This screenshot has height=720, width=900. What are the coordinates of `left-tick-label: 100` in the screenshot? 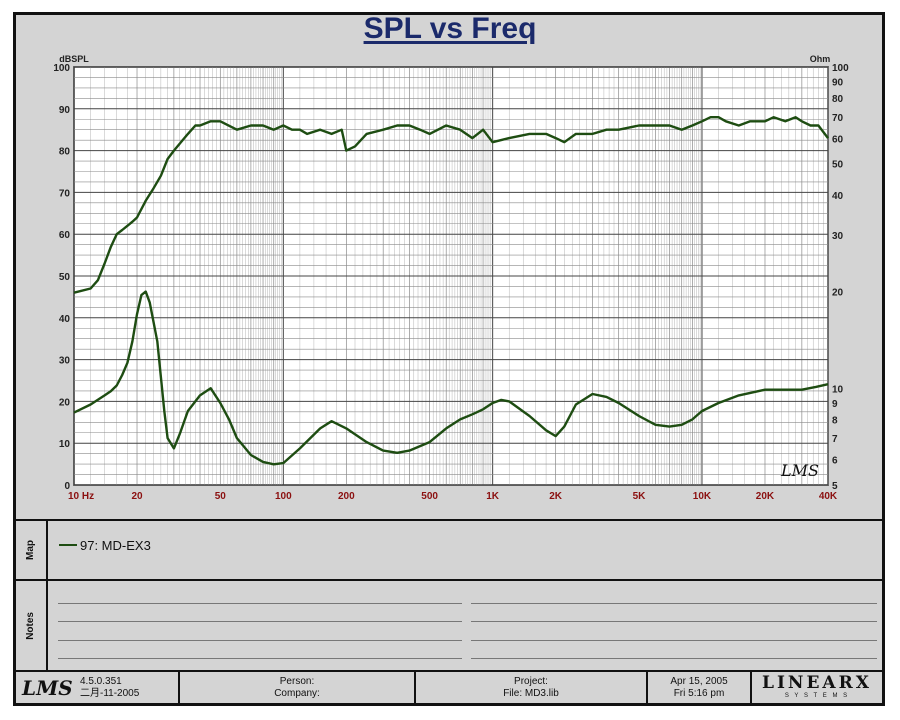 It's located at (61, 68).